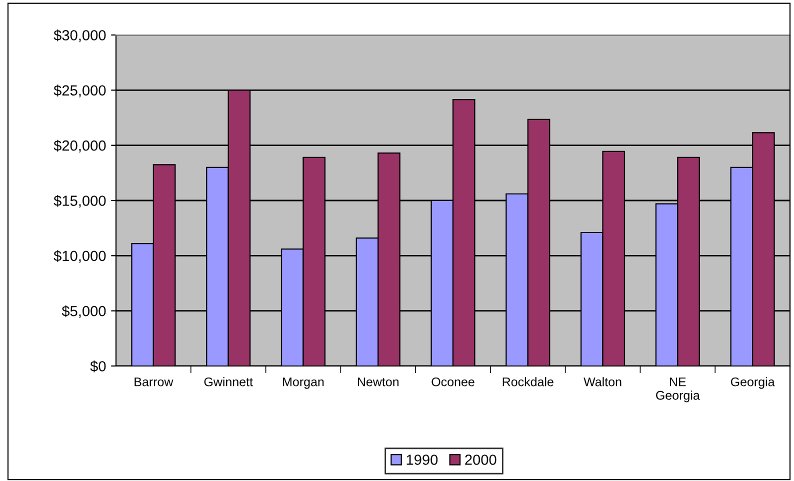 This screenshot has width=794, height=481. Describe the element at coordinates (80, 35) in the screenshot. I see `y-tick-label: $30,000` at that location.